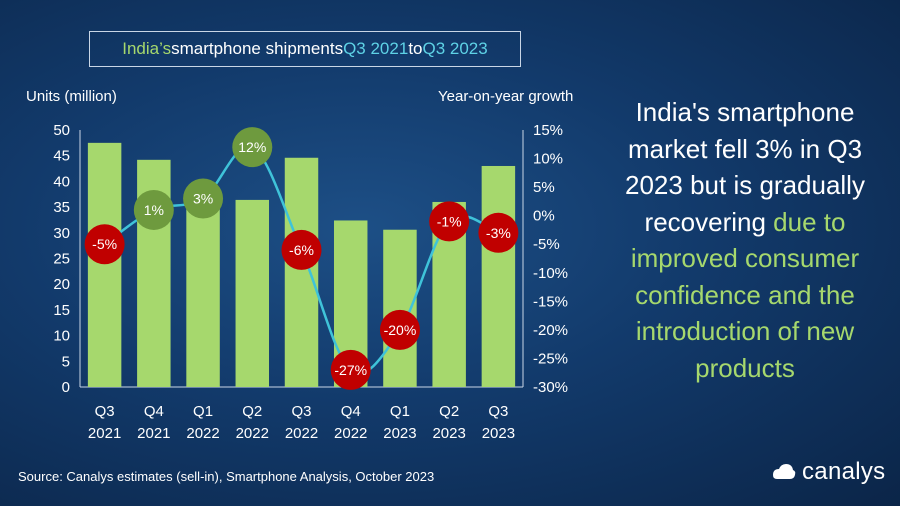 The image size is (900, 506). Describe the element at coordinates (71, 96) in the screenshot. I see `left-axis-title: Units (million)` at that location.